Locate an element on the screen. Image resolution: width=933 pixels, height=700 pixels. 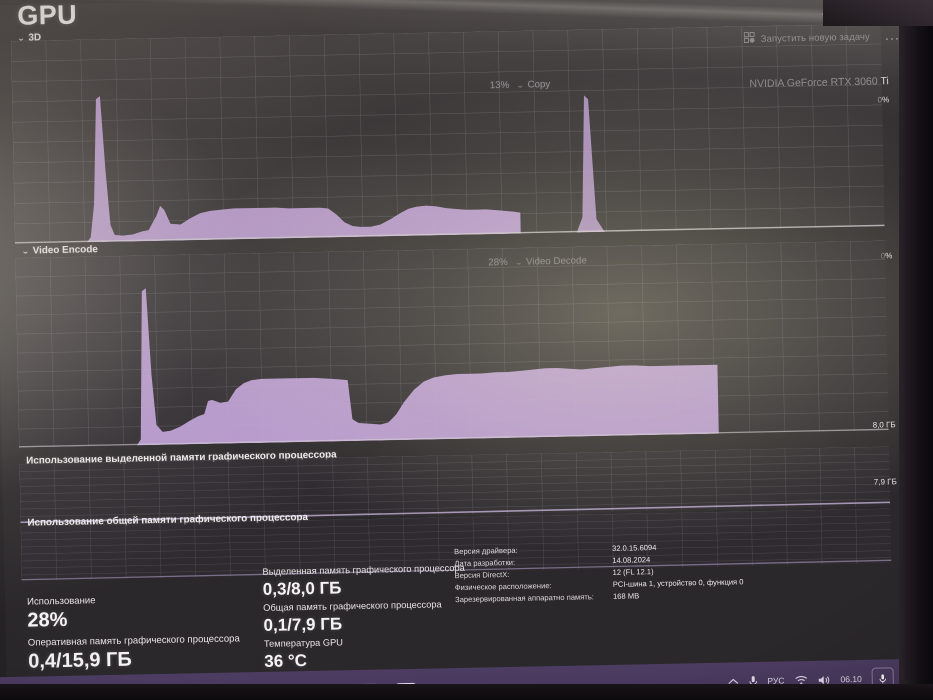
info-label: Версия драйвера: is located at coordinates (486, 551).